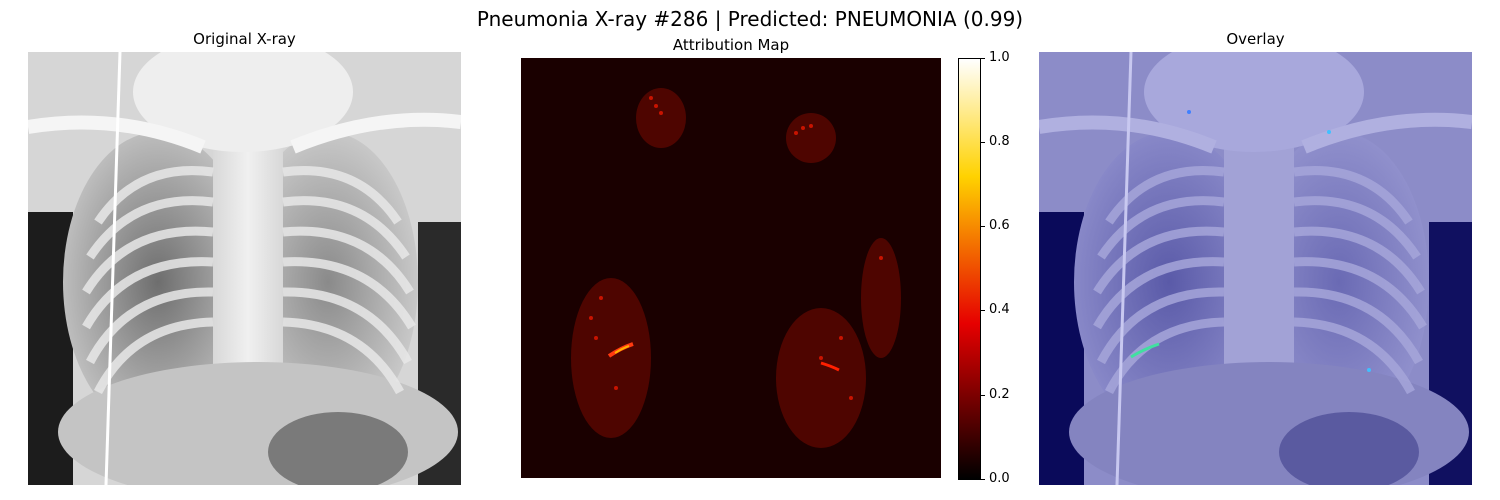  I want to click on colorbar, so click(969, 269).